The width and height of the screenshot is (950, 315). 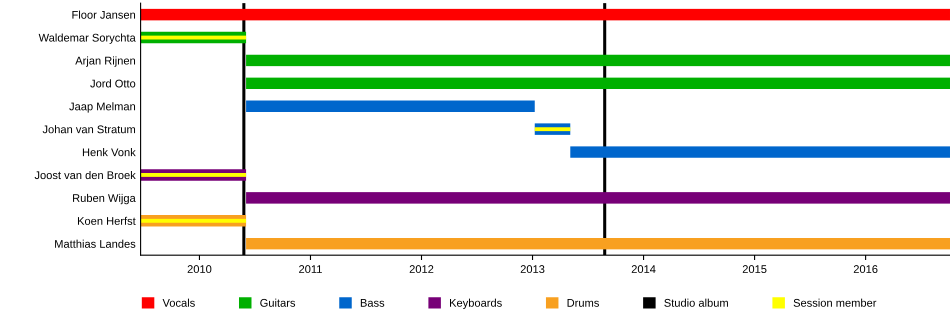 What do you see at coordinates (105, 61) in the screenshot?
I see `y-tick-label: Arjan Rijnen` at bounding box center [105, 61].